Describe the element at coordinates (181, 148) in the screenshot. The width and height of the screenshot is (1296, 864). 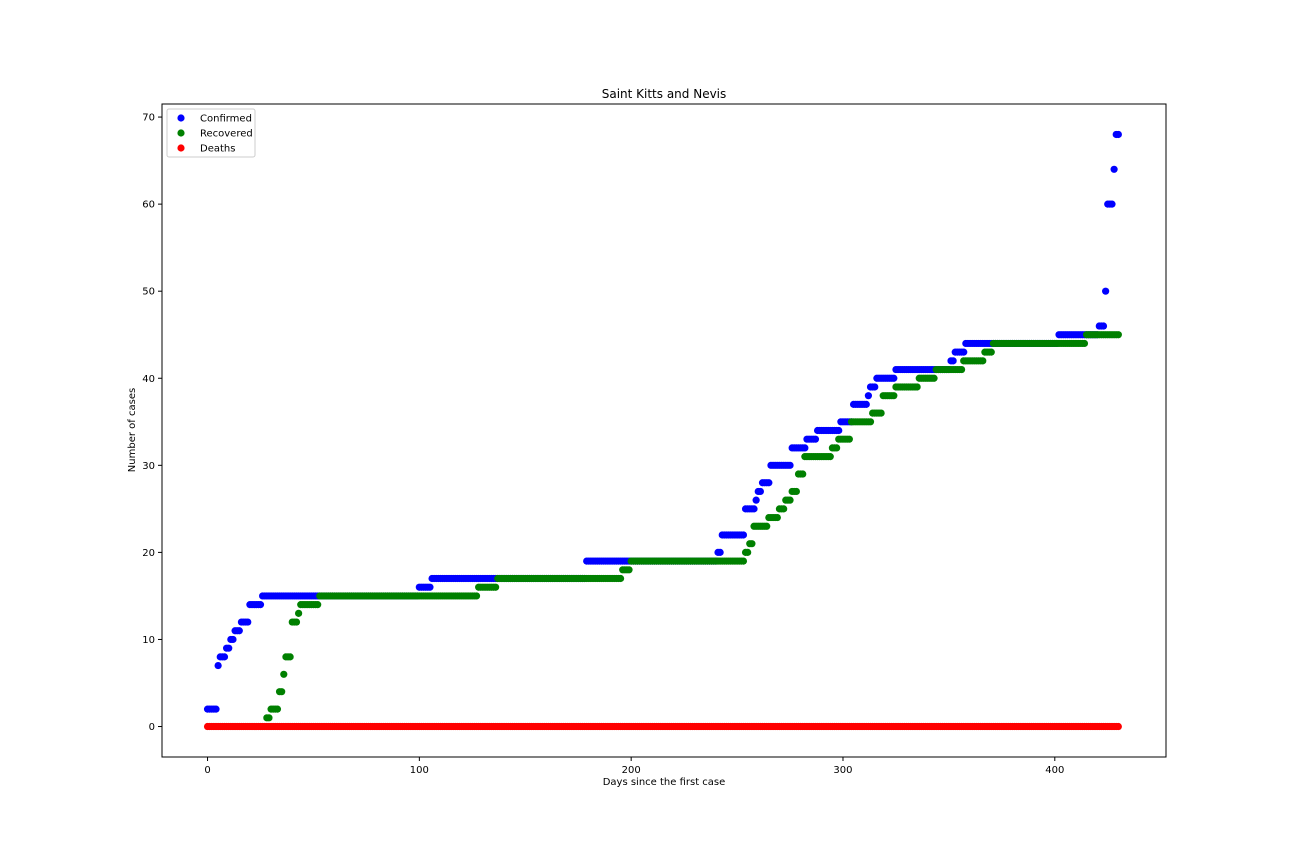
I see `legend-marker-deaths` at that location.